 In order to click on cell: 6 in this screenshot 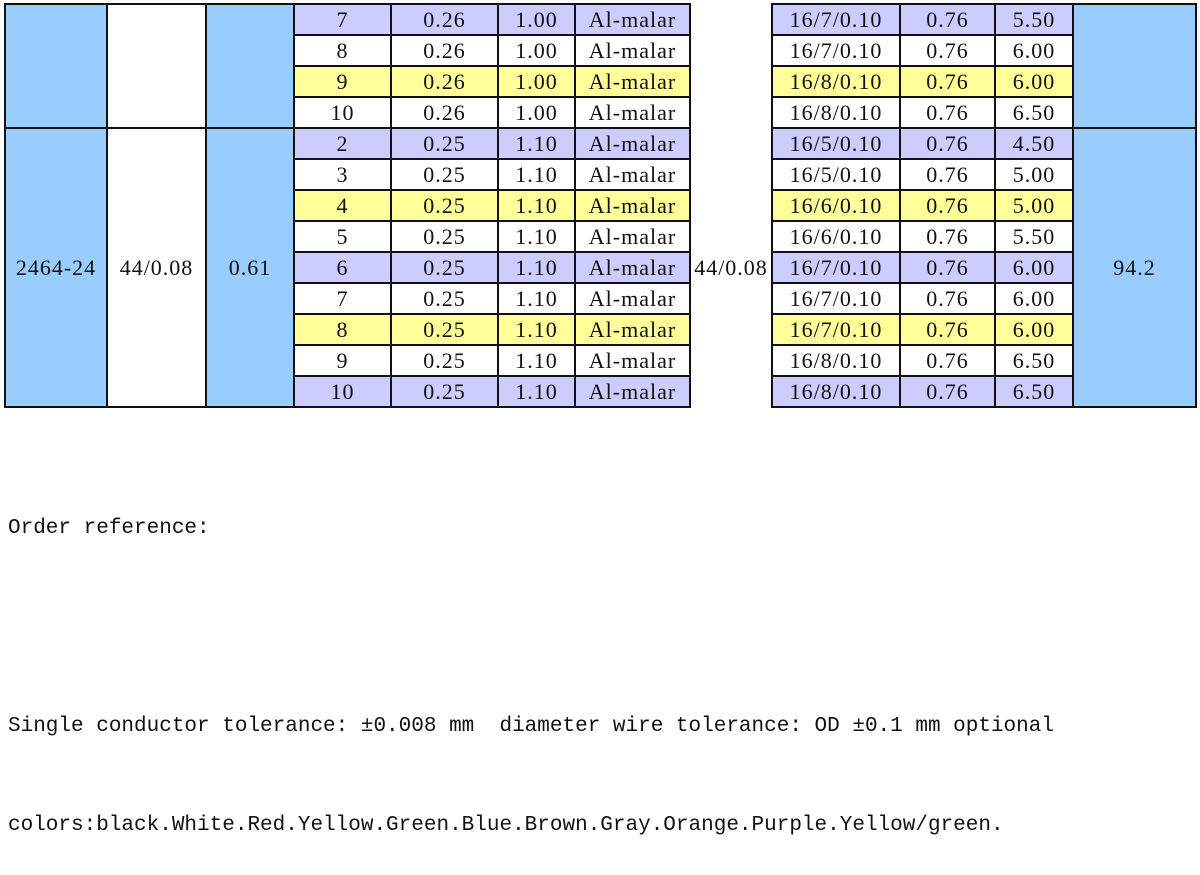, I will do `click(342, 267)`.